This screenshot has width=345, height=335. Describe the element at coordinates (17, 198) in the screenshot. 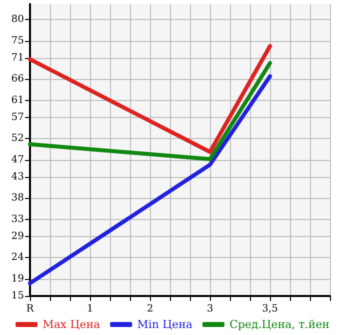

I see `y-tick-label: 38` at that location.